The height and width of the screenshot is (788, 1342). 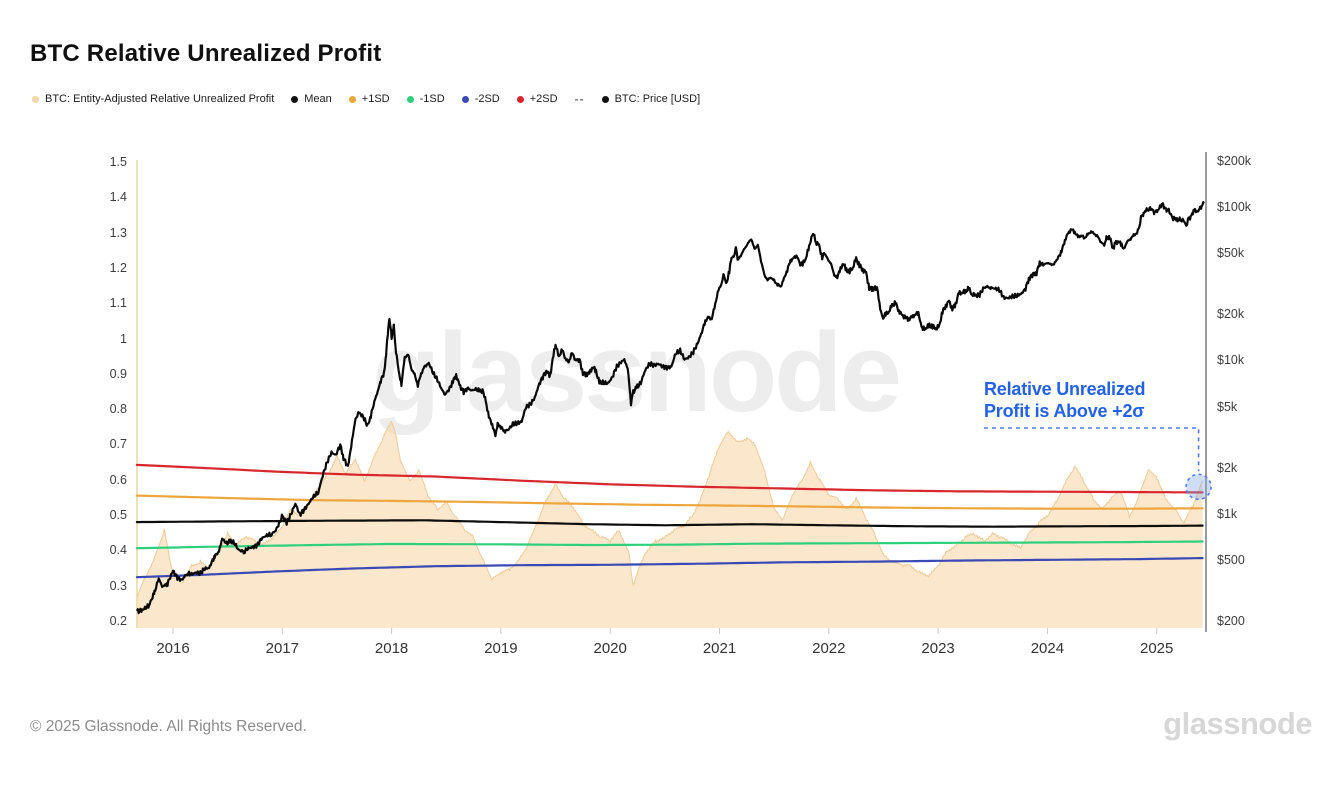 I want to click on minus2sd-line, so click(x=669, y=568).